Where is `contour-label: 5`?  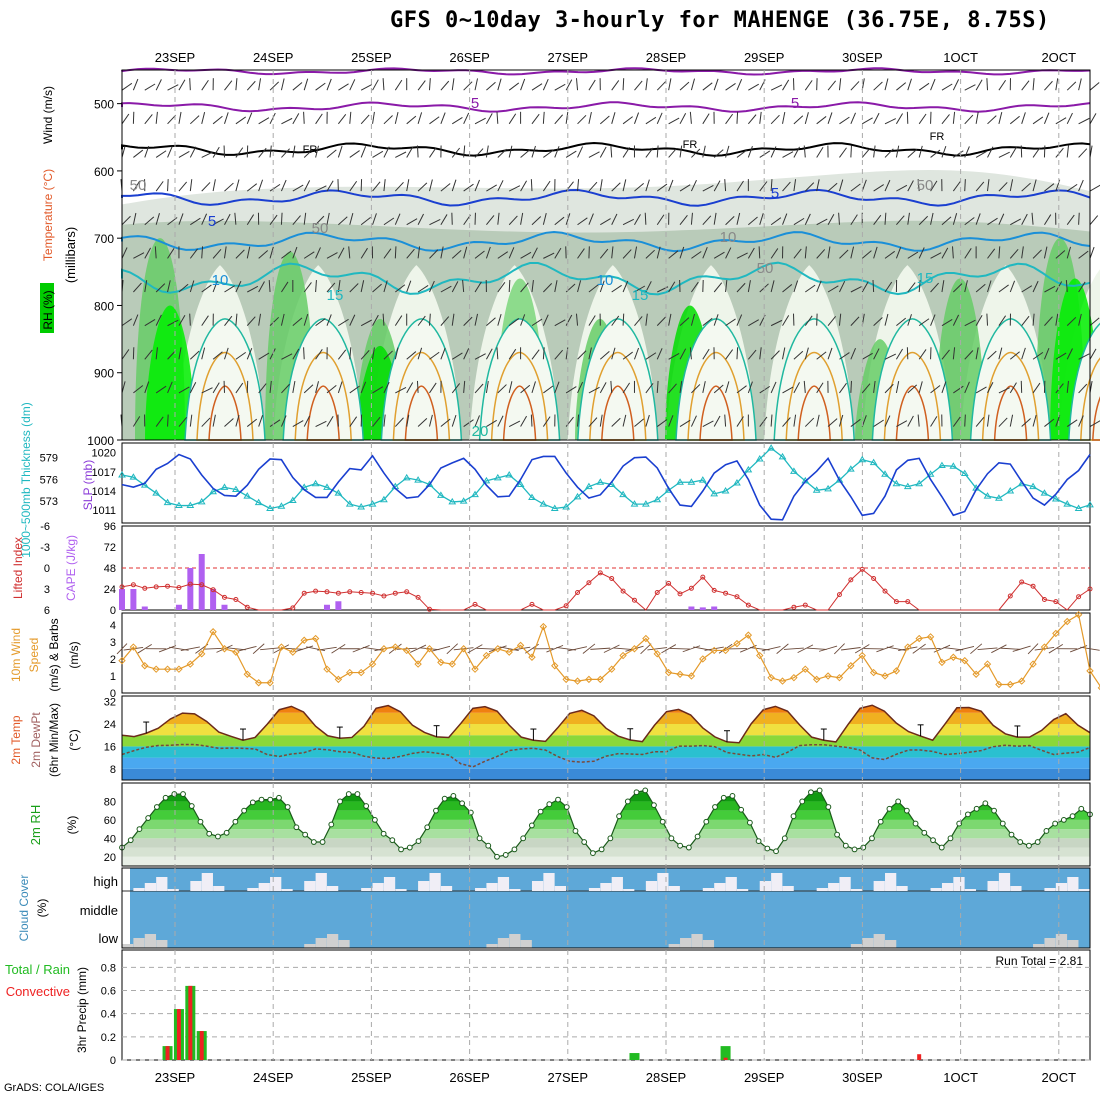
contour-label: 5 is located at coordinates (775, 193).